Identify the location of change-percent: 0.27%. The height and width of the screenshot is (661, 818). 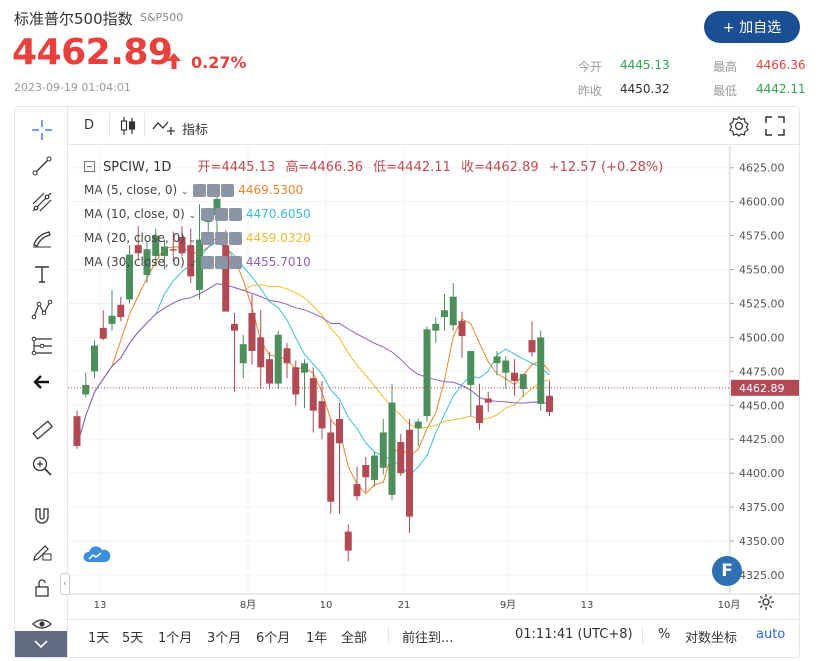
(219, 62).